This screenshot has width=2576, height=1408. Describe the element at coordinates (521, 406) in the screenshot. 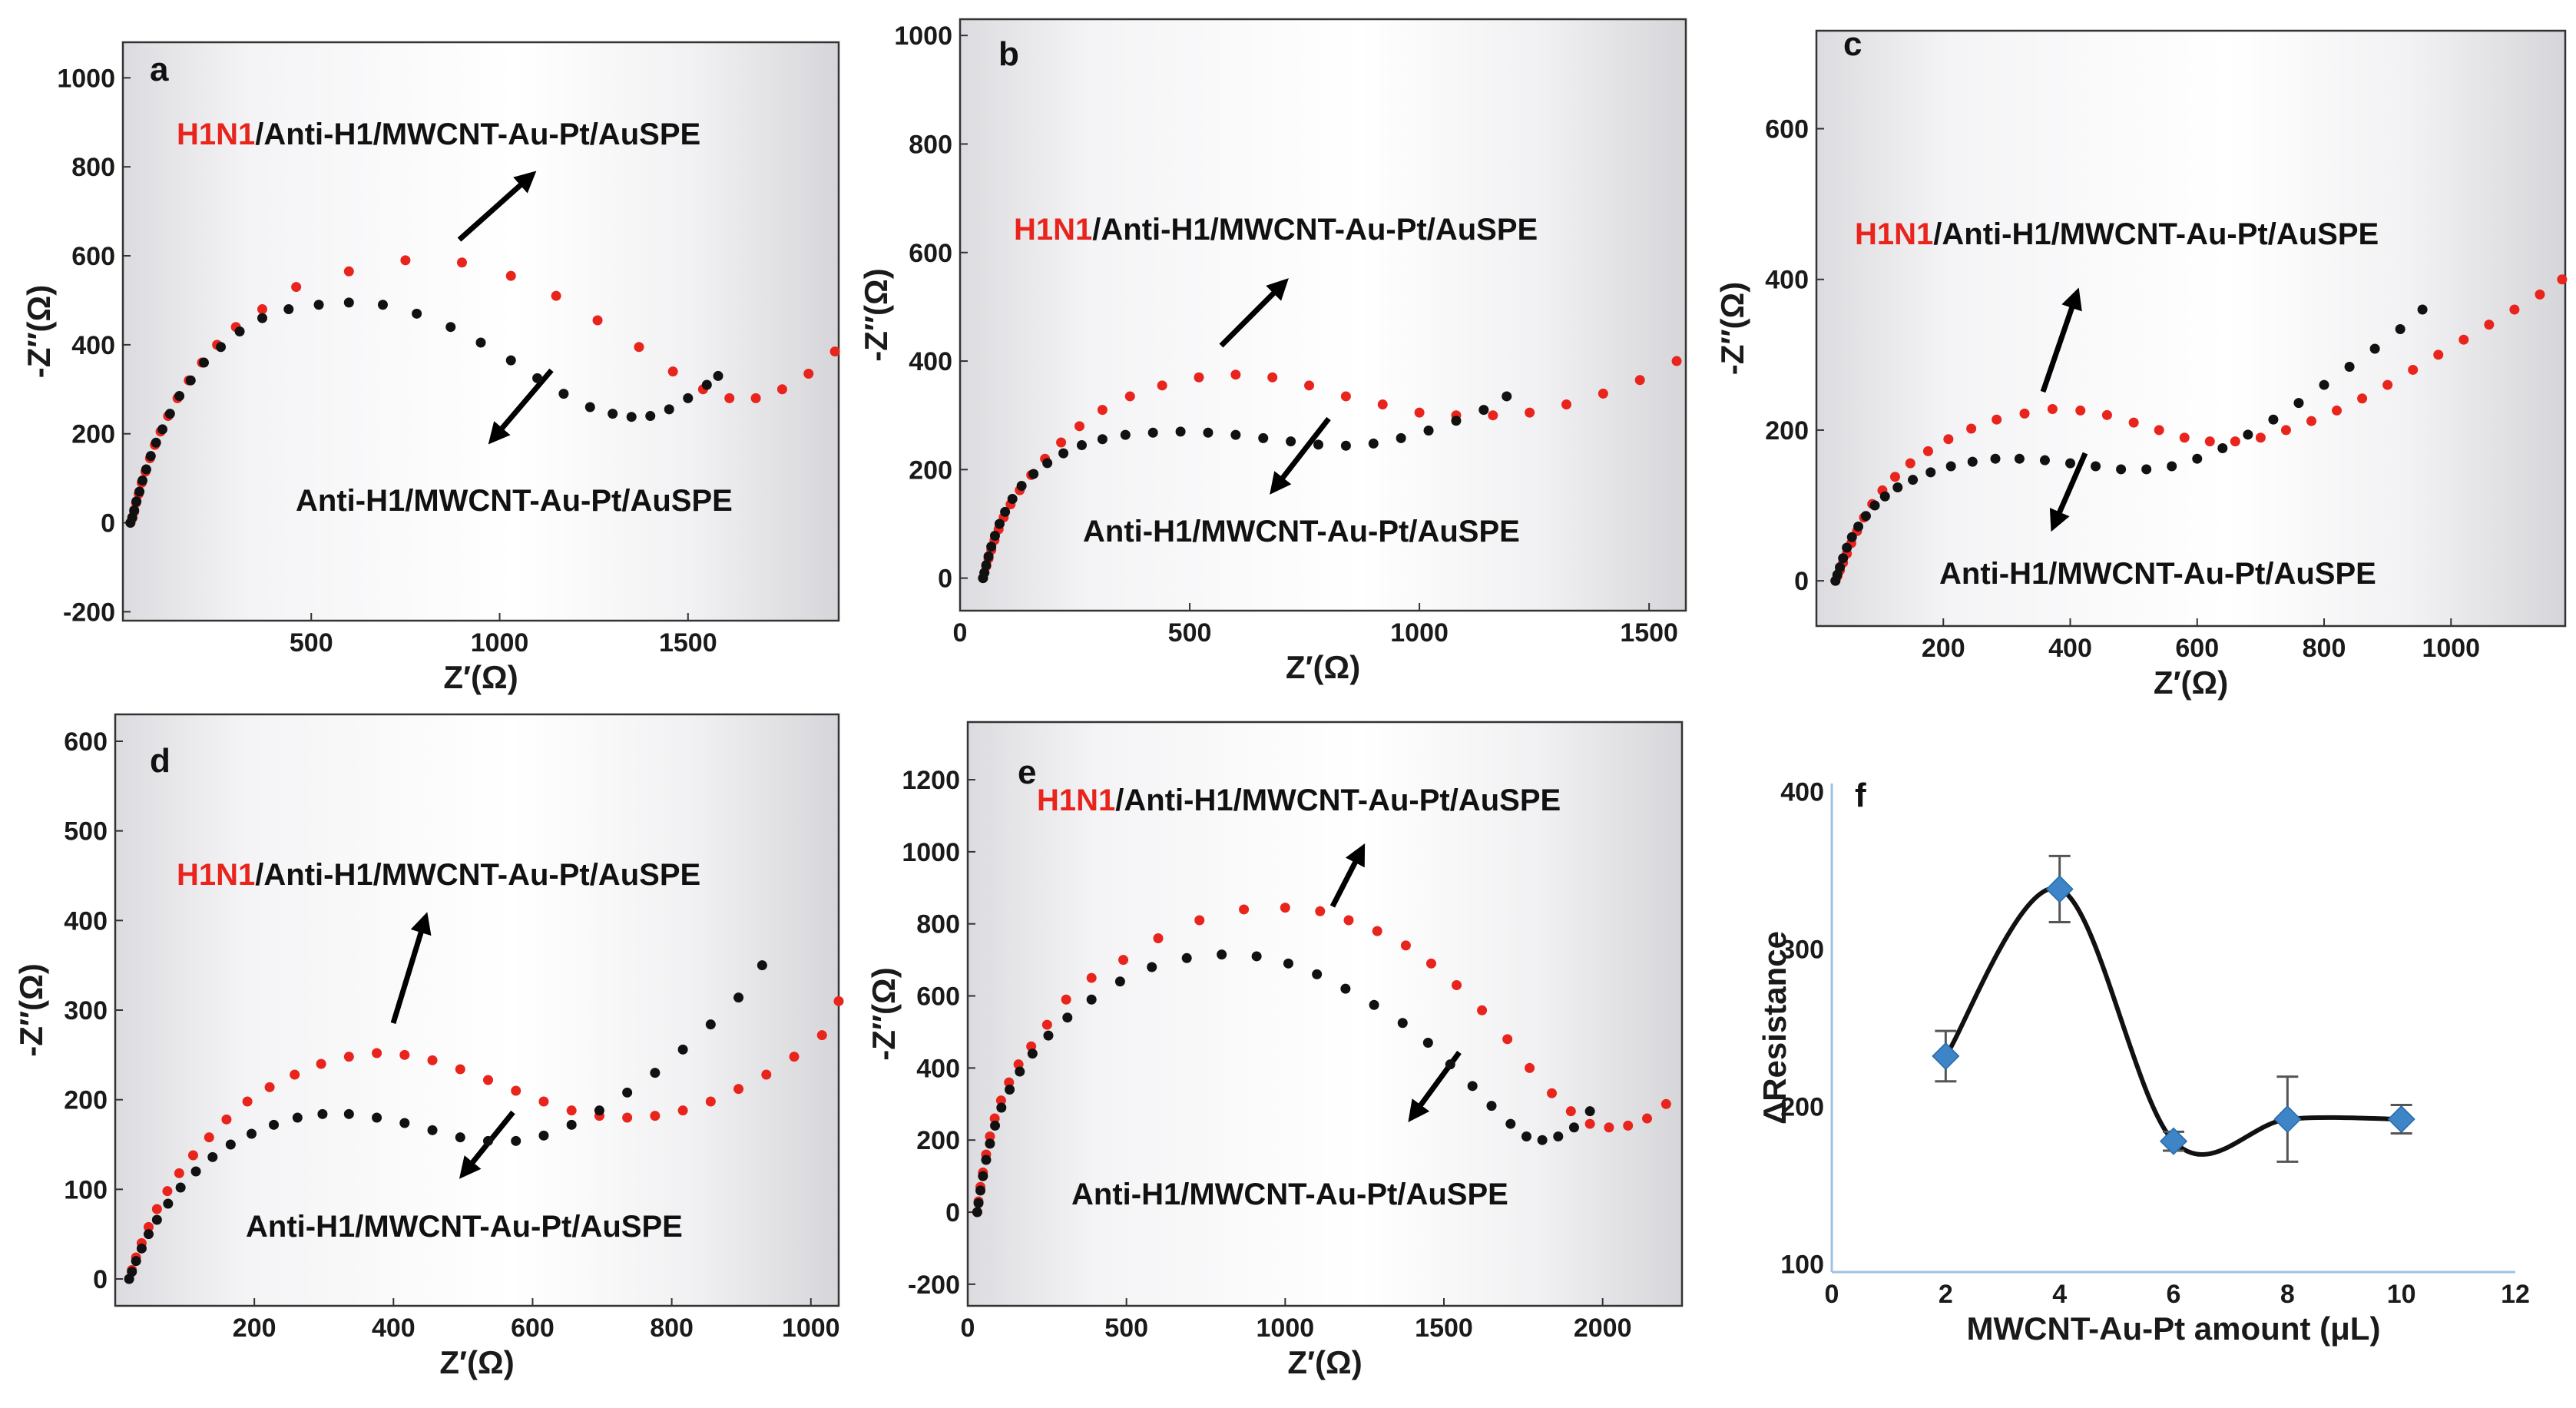

I see `arrow-down` at that location.